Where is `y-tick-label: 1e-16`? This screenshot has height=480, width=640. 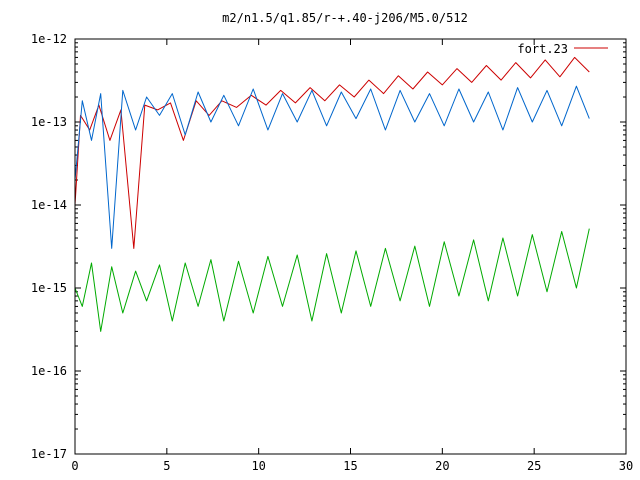
y-tick-label: 1e-16 is located at coordinates (49, 371).